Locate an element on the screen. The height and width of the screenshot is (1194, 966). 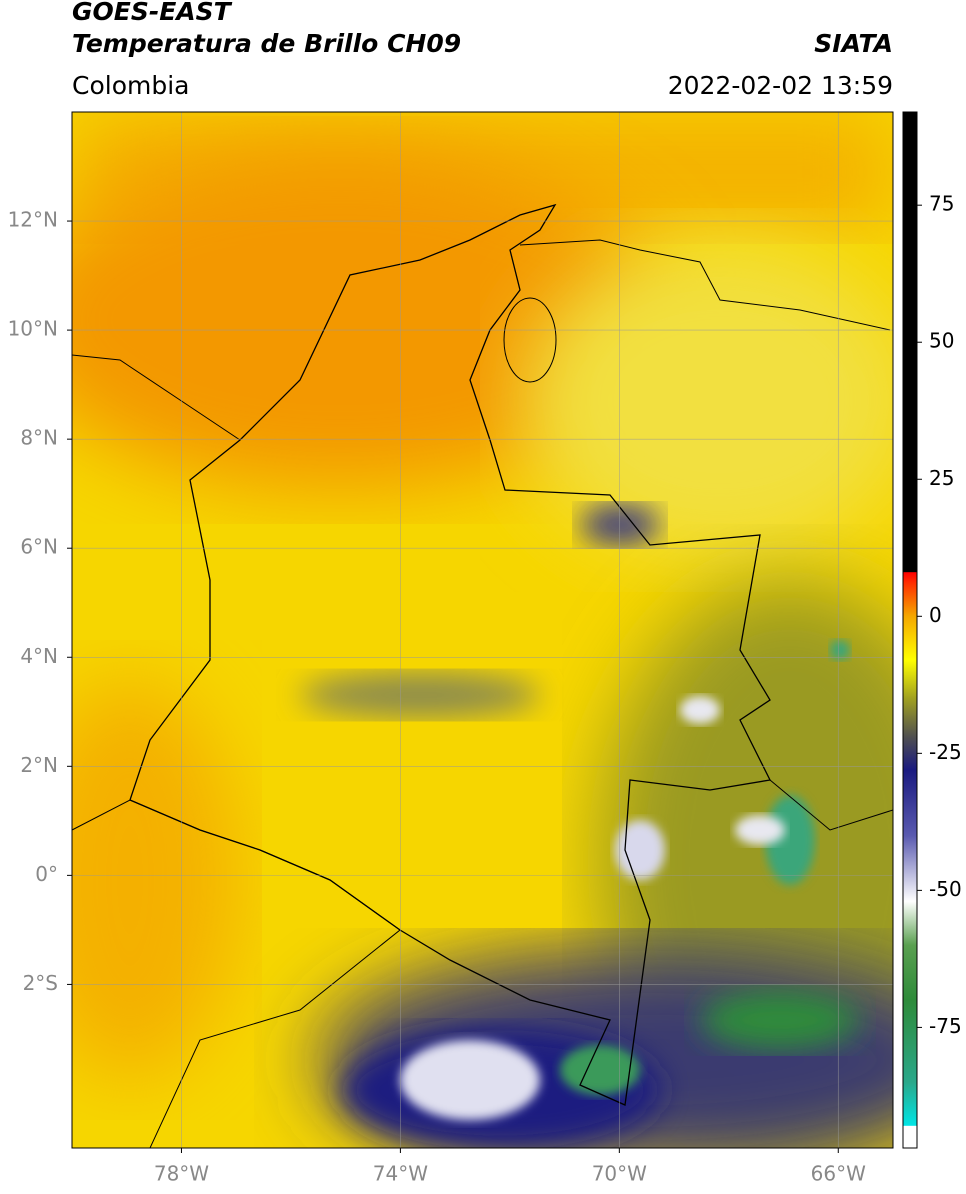
y-tick-label: 10°N is located at coordinates (33, 329).